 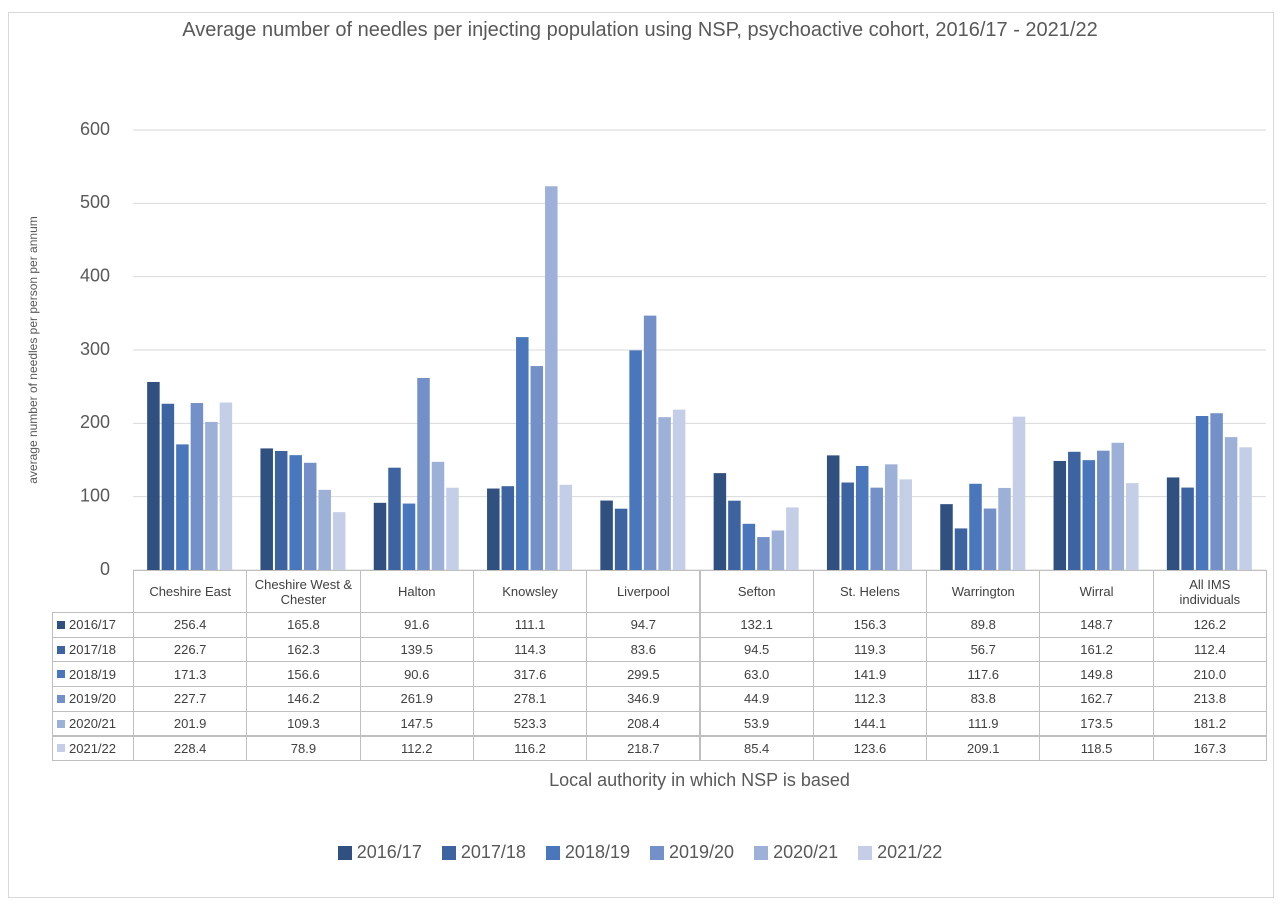 I want to click on table-cell: 523.3, so click(x=530, y=723).